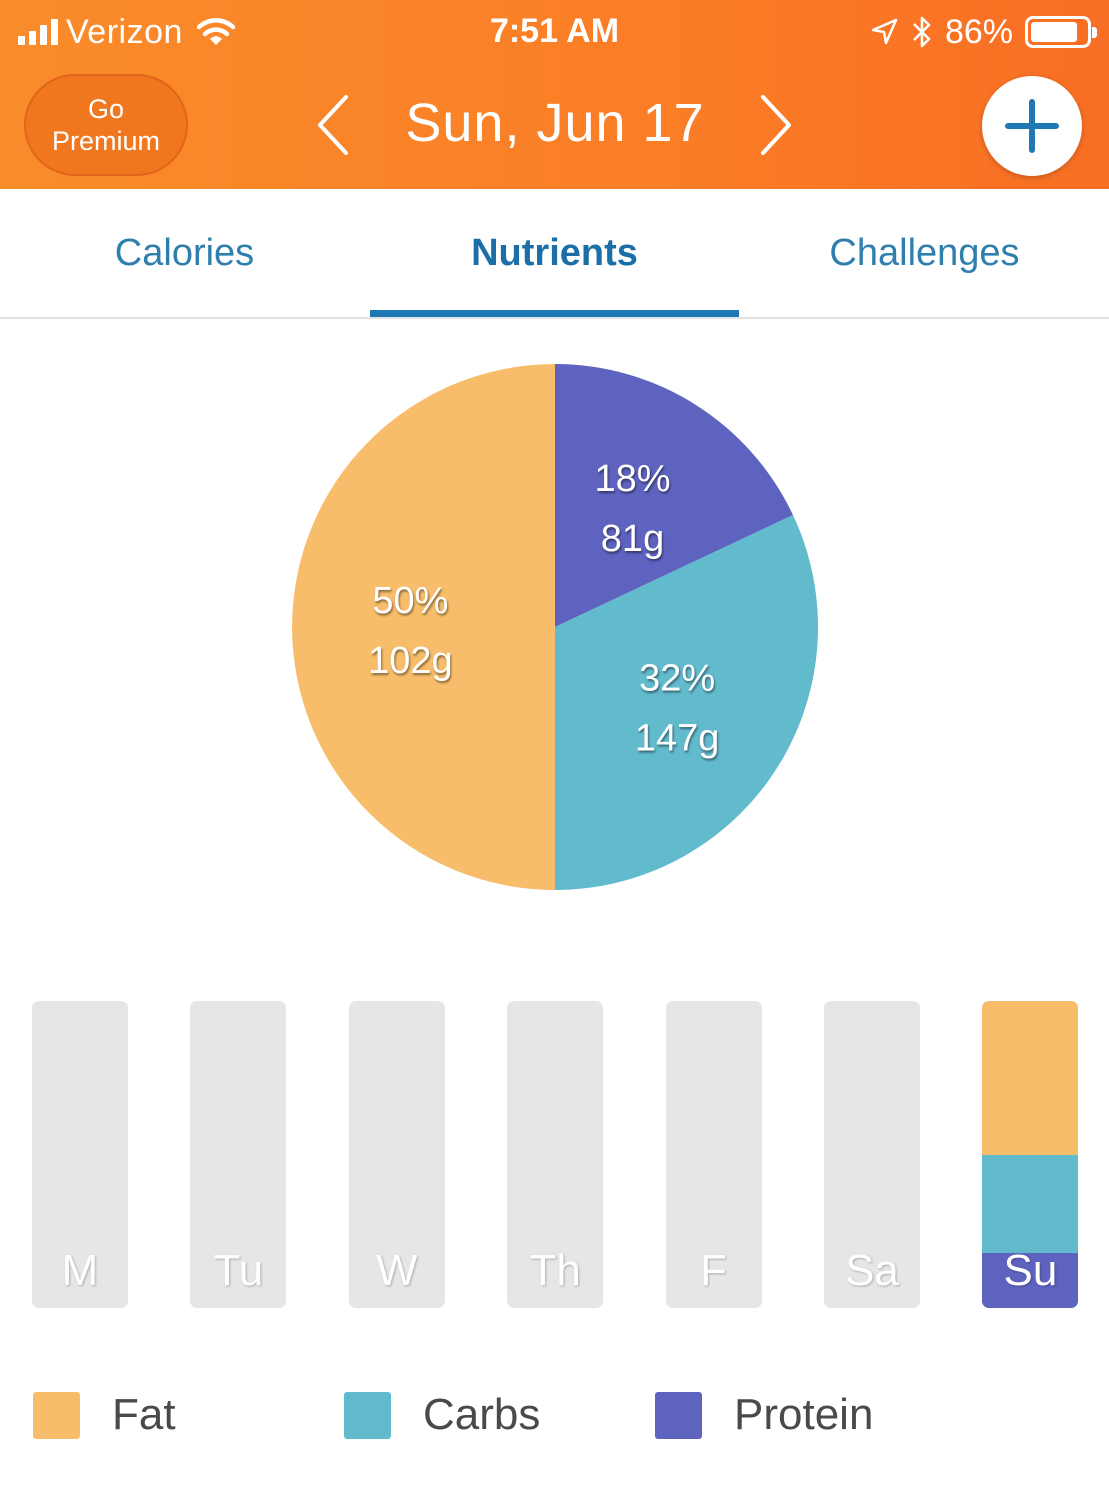 This screenshot has width=1109, height=1500. Describe the element at coordinates (482, 1414) in the screenshot. I see `legend-label: Carbs` at that location.